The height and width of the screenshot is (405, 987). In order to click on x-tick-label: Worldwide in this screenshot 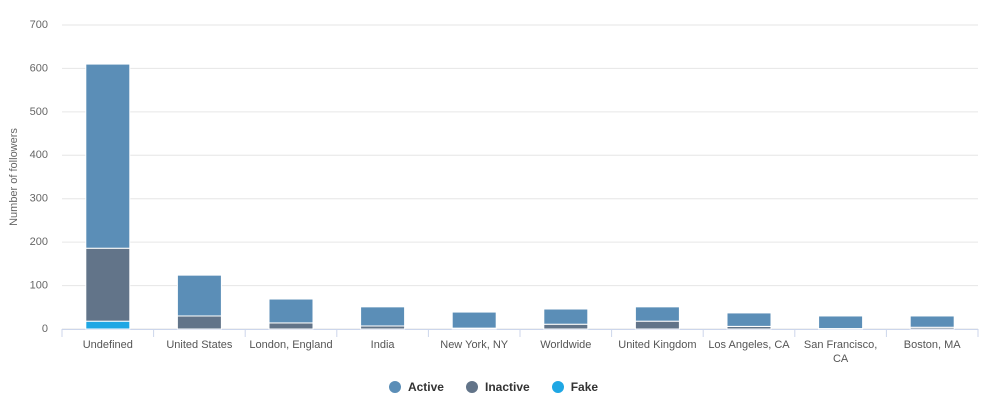, I will do `click(566, 345)`.